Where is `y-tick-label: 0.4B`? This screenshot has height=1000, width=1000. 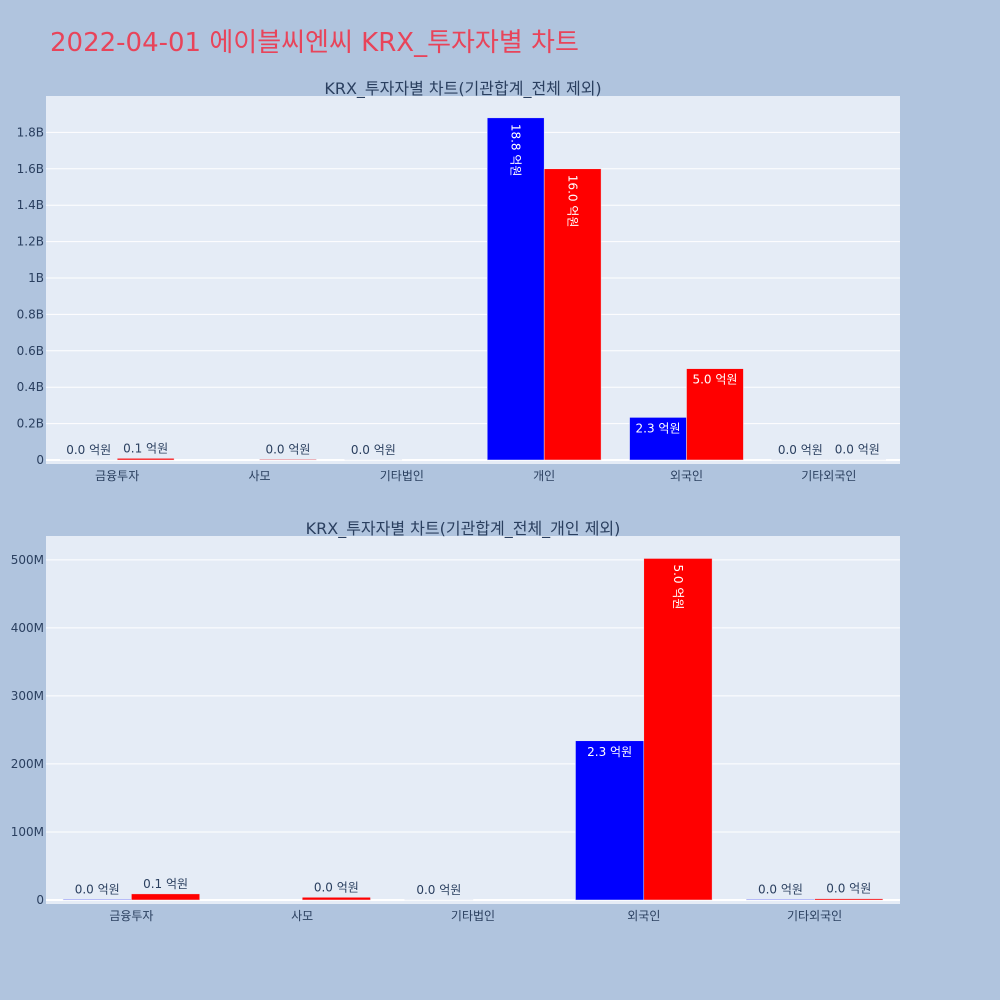 y-tick-label: 0.4B is located at coordinates (30, 387).